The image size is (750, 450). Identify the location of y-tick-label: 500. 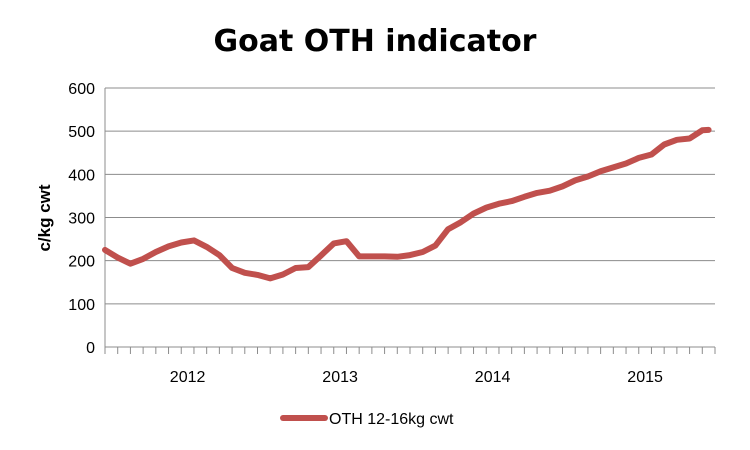
(81, 132).